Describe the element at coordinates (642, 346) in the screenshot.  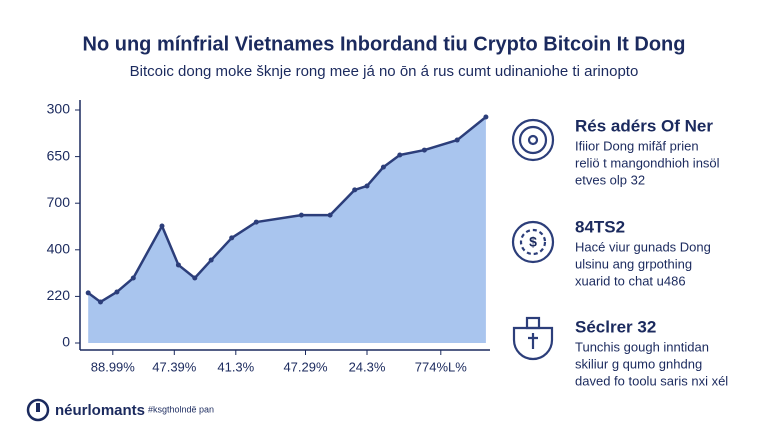
I see `panel-text: Tunchis gough inntidan` at that location.